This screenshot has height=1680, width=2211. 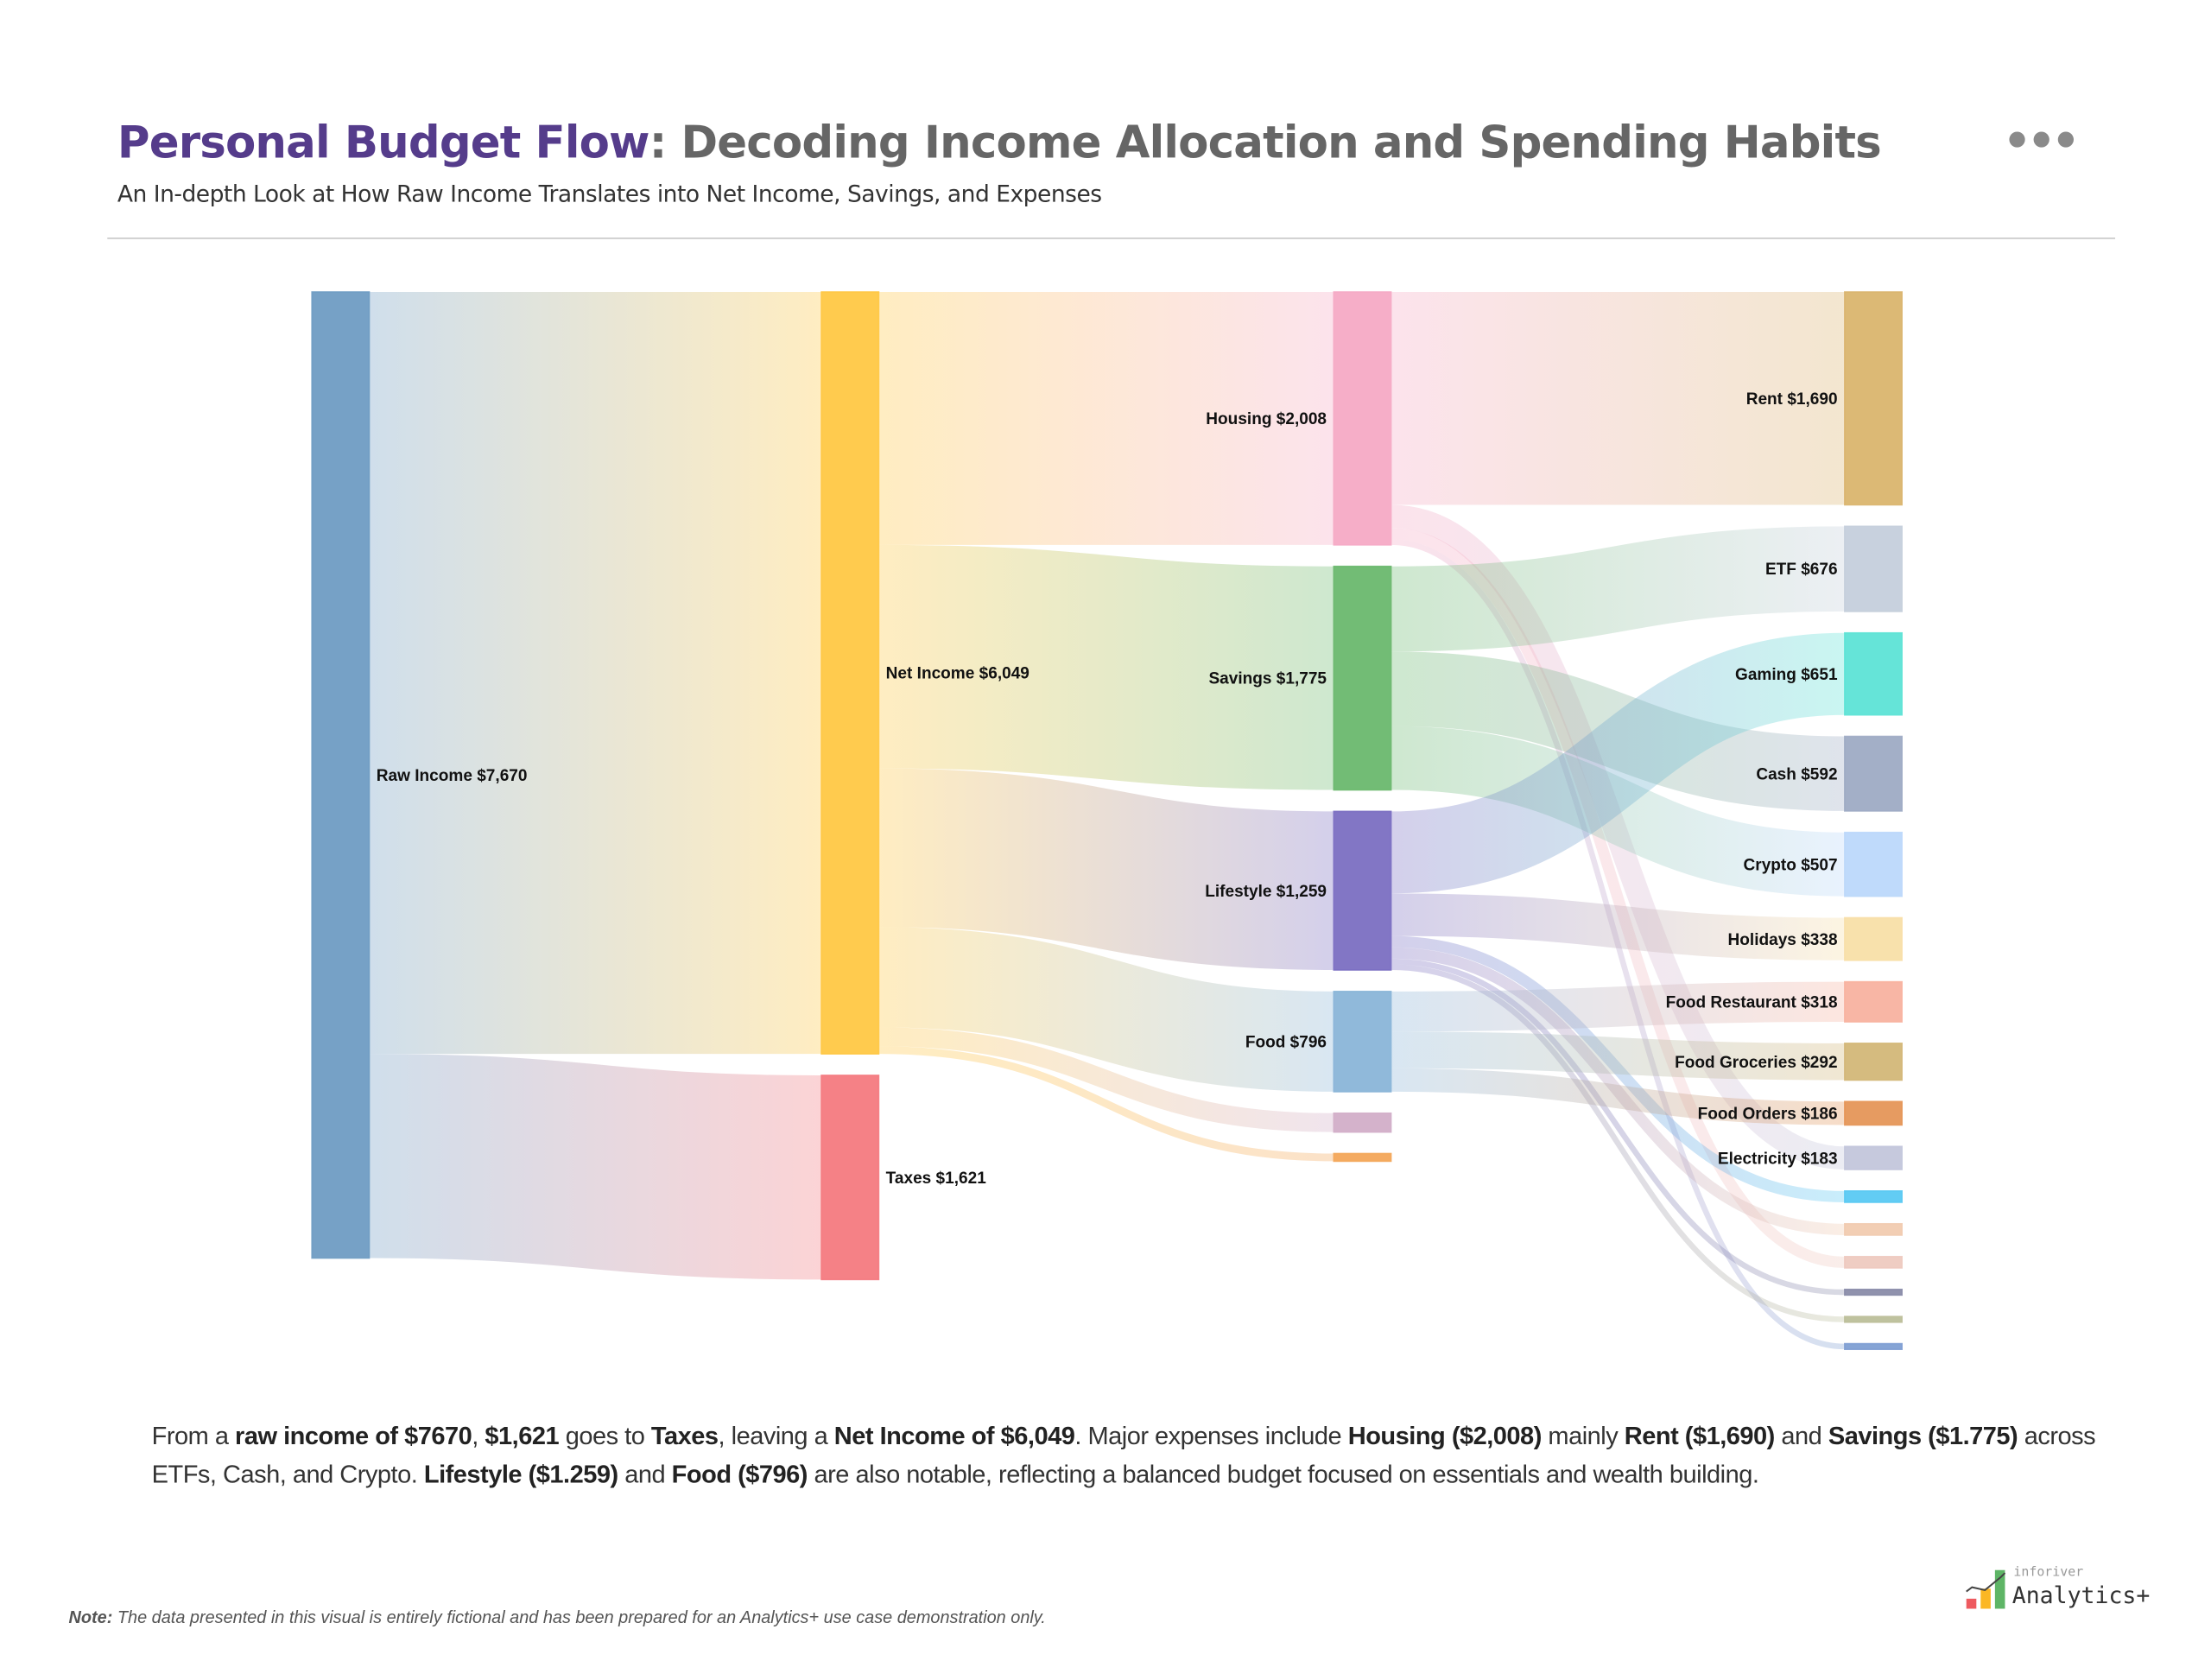 I want to click on node-label-crypto: Crypto $507, so click(x=1791, y=865).